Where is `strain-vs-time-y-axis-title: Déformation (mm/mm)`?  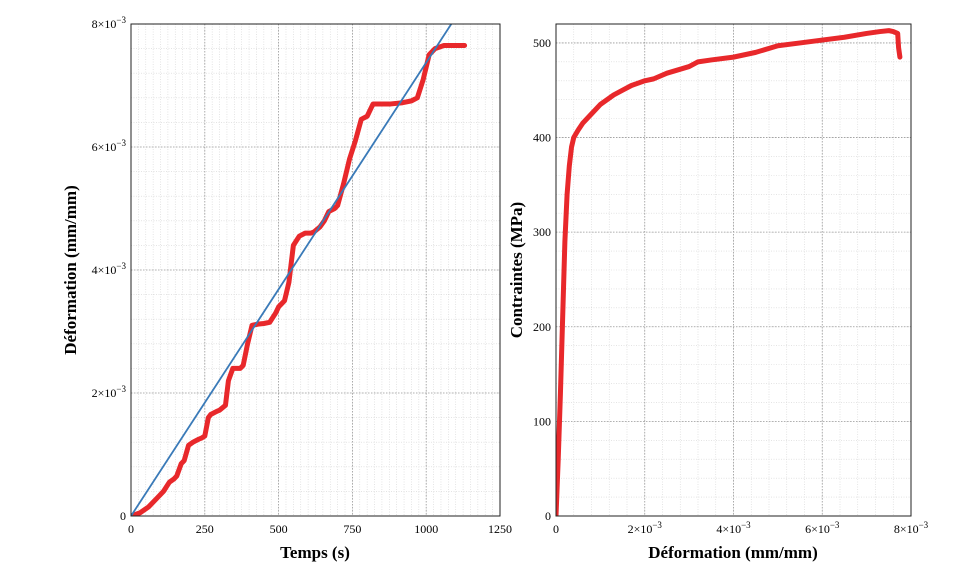
strain-vs-time-y-axis-title: Déformation (mm/mm) is located at coordinates (70, 269).